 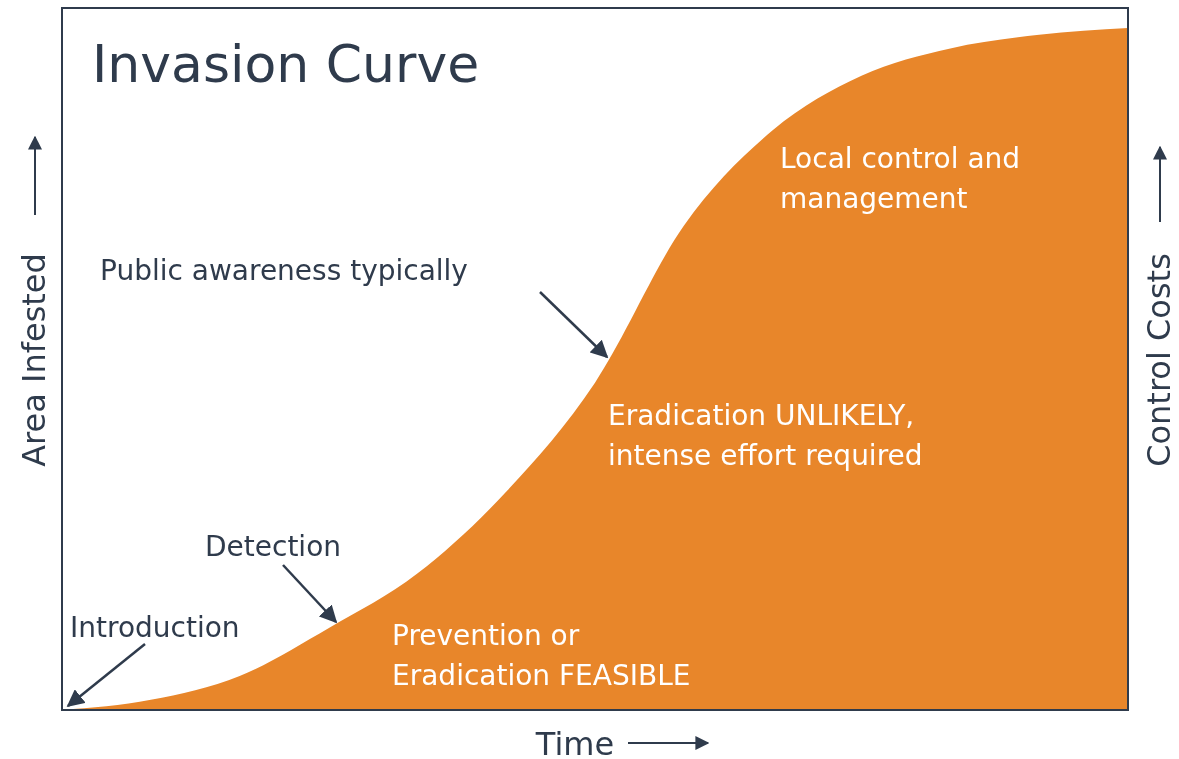 I want to click on annotation: Prevention or Eradication FEASIBLE, so click(x=541, y=655).